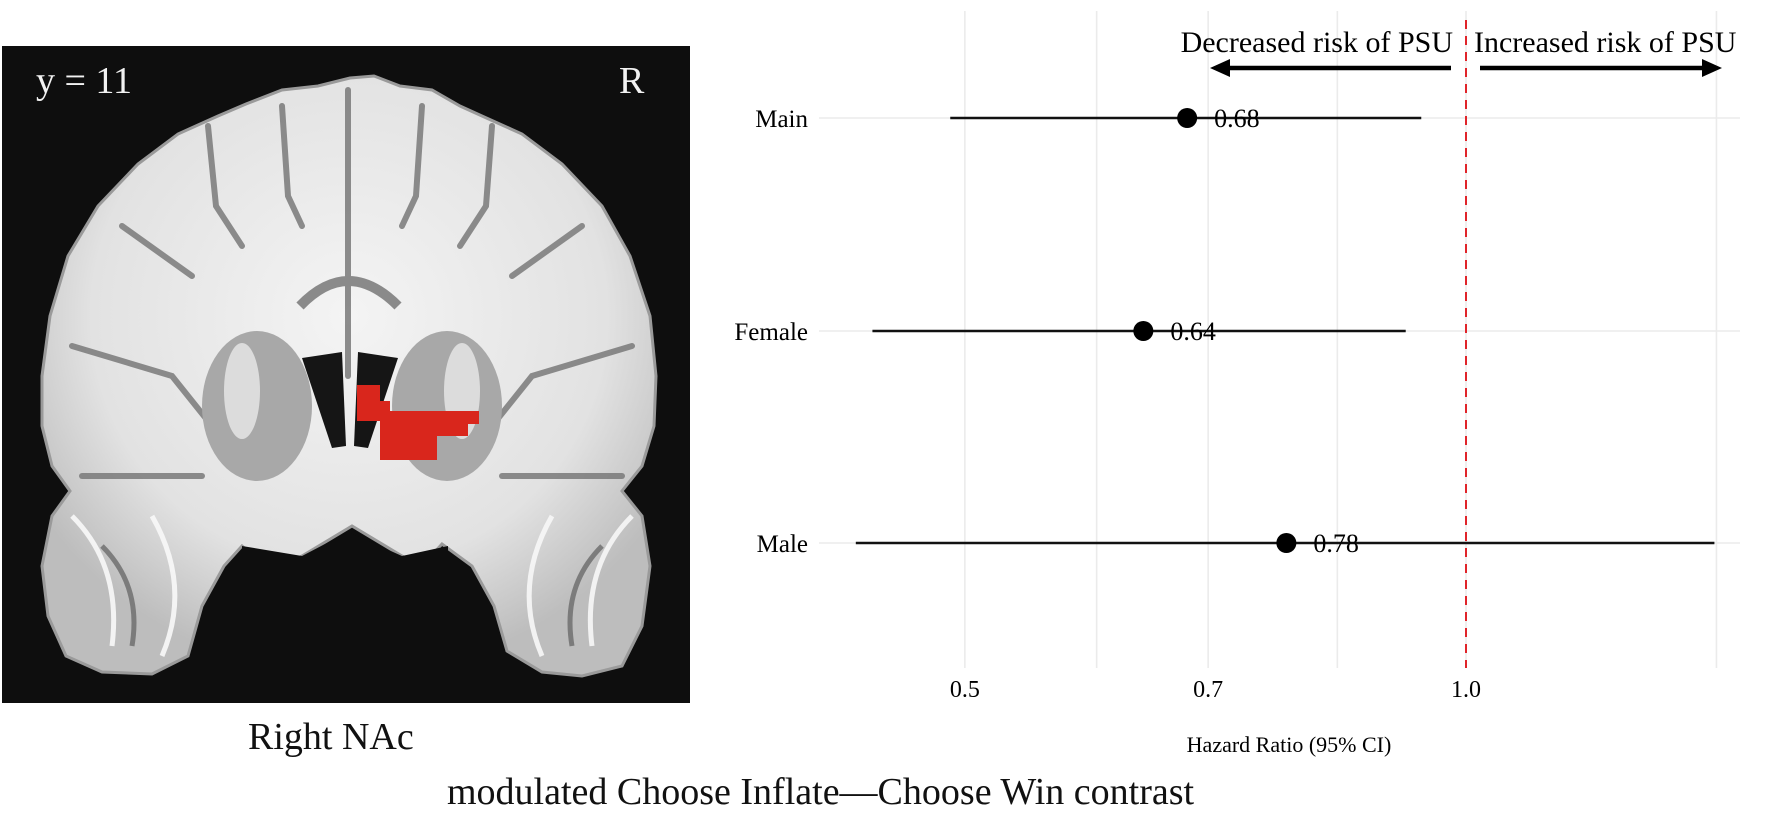  I want to click on decreased-risk-label: Decreased risk of PSU, so click(1317, 42).